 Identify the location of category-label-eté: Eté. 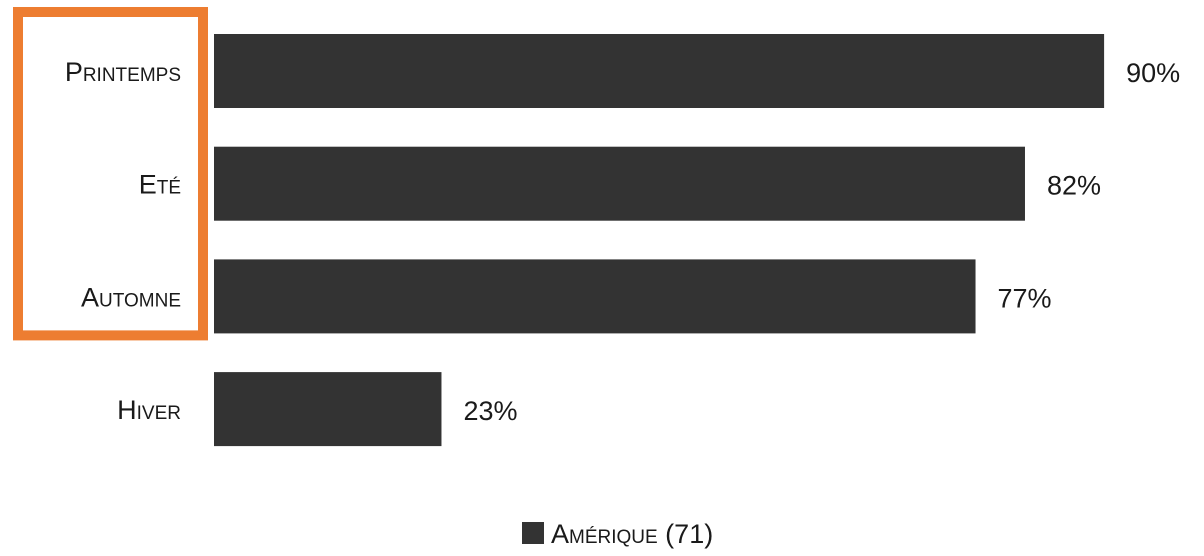
(160, 185).